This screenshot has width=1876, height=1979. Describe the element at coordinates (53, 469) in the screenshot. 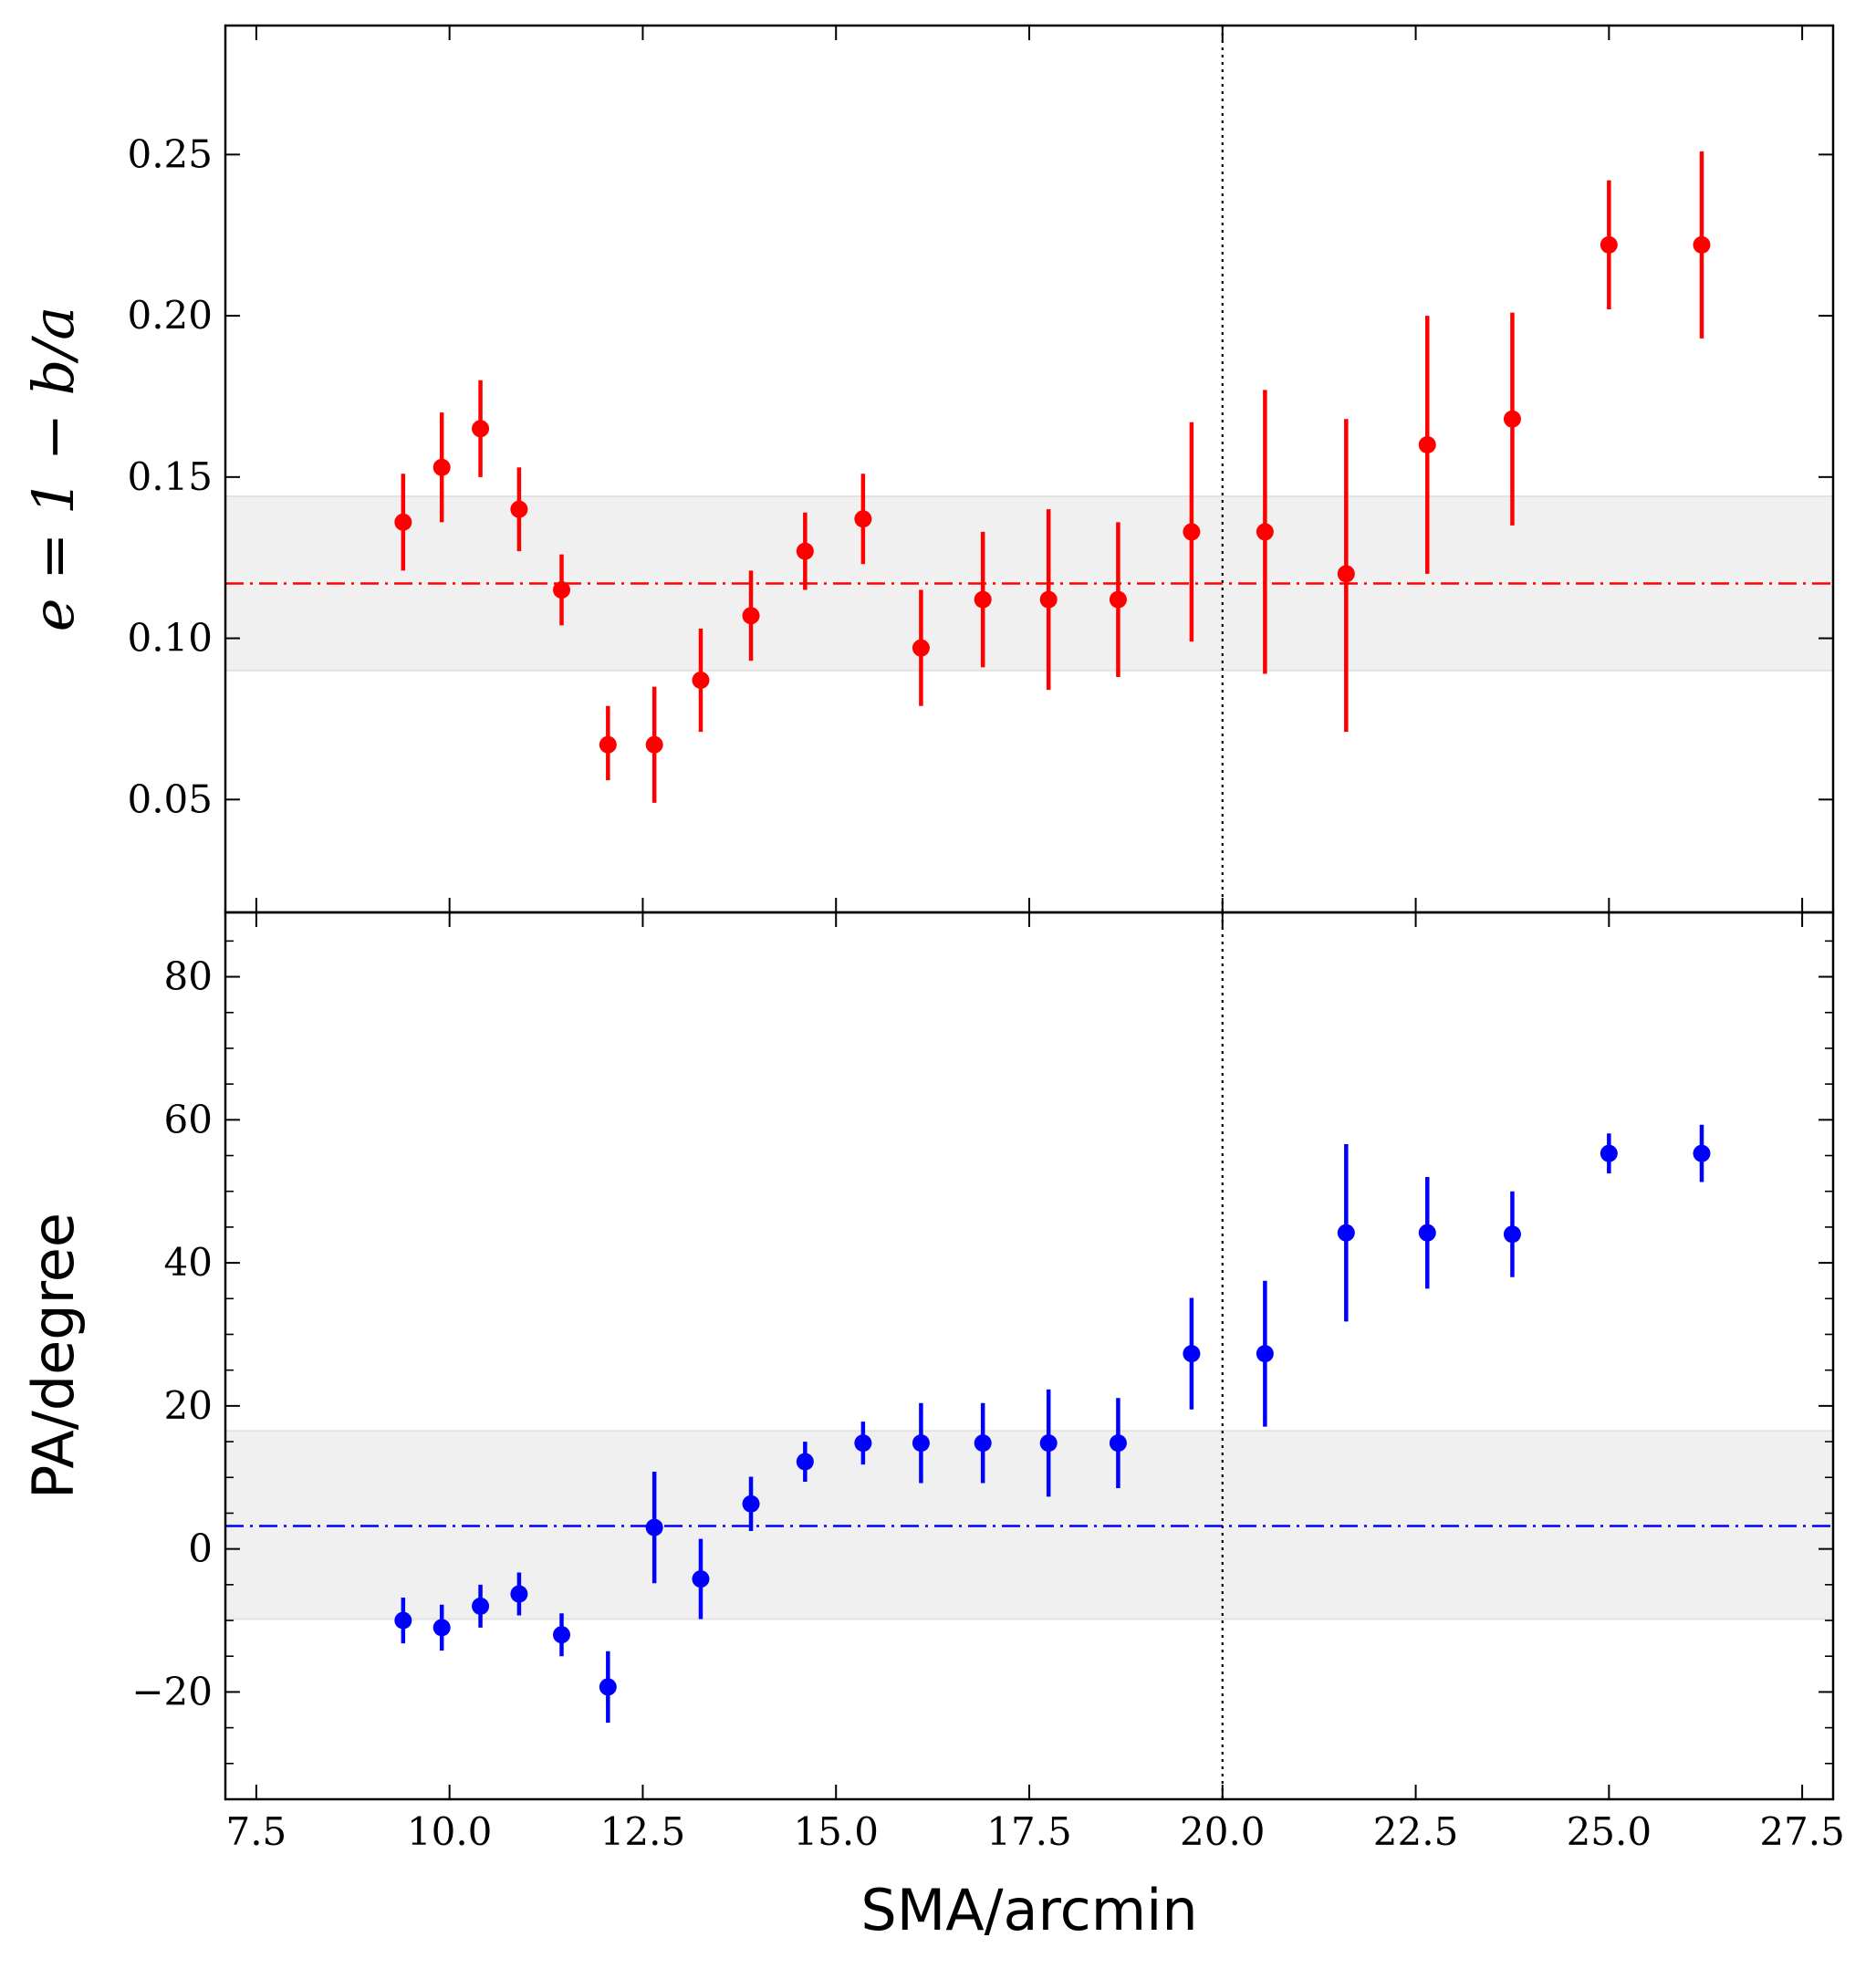

I see `ellipticity-axis-label: e = 1 − b/a` at that location.